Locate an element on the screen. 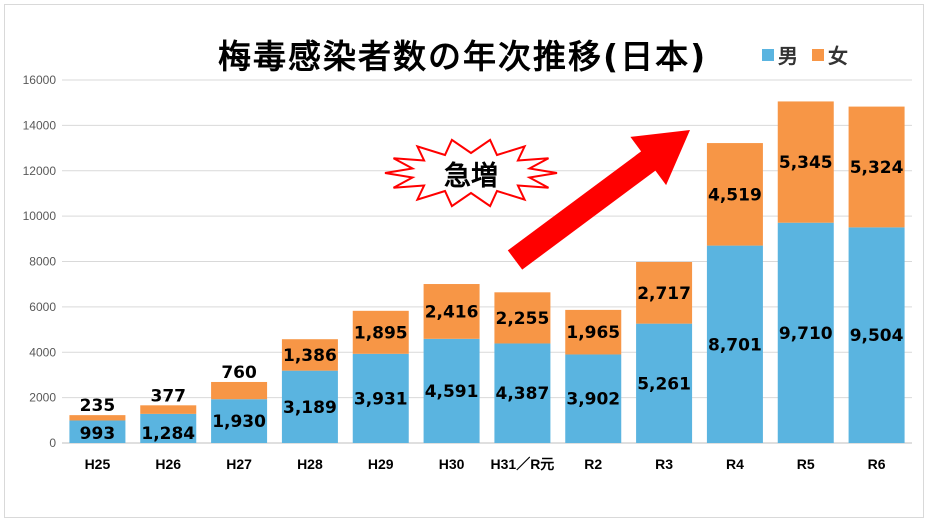  legend-item-male: 男 is located at coordinates (780, 54).